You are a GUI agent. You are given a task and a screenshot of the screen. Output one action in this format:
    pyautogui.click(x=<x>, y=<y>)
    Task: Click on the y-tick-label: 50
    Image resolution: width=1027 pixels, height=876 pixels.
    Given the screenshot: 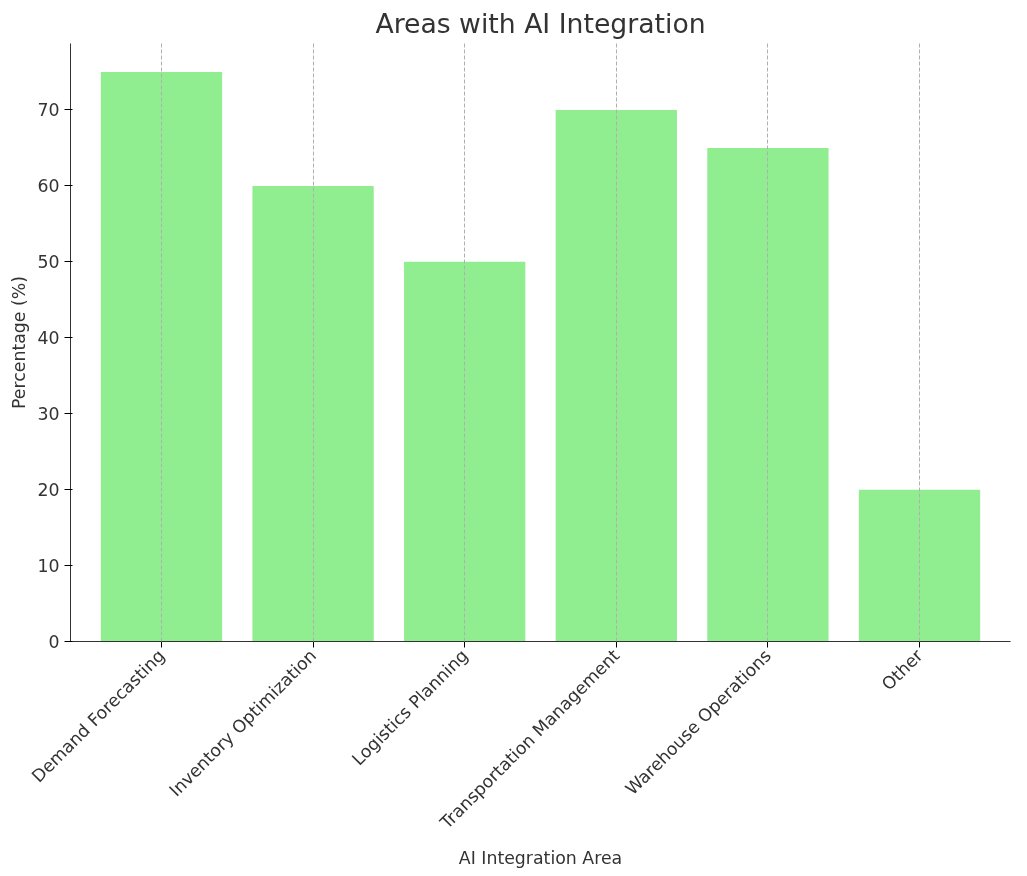 What is the action you would take?
    pyautogui.click(x=48, y=262)
    